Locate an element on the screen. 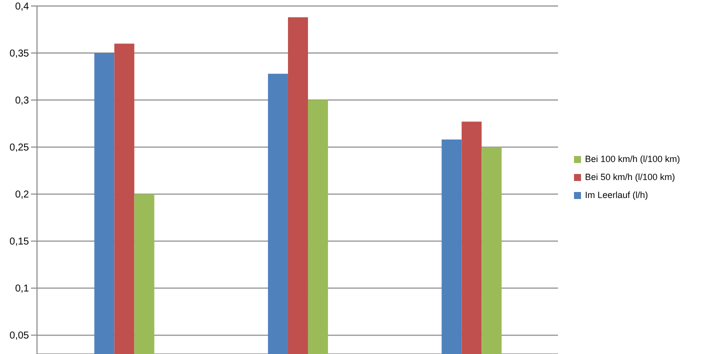 This screenshot has height=354, width=707. y-tick-label: 0,2 is located at coordinates (22, 195).